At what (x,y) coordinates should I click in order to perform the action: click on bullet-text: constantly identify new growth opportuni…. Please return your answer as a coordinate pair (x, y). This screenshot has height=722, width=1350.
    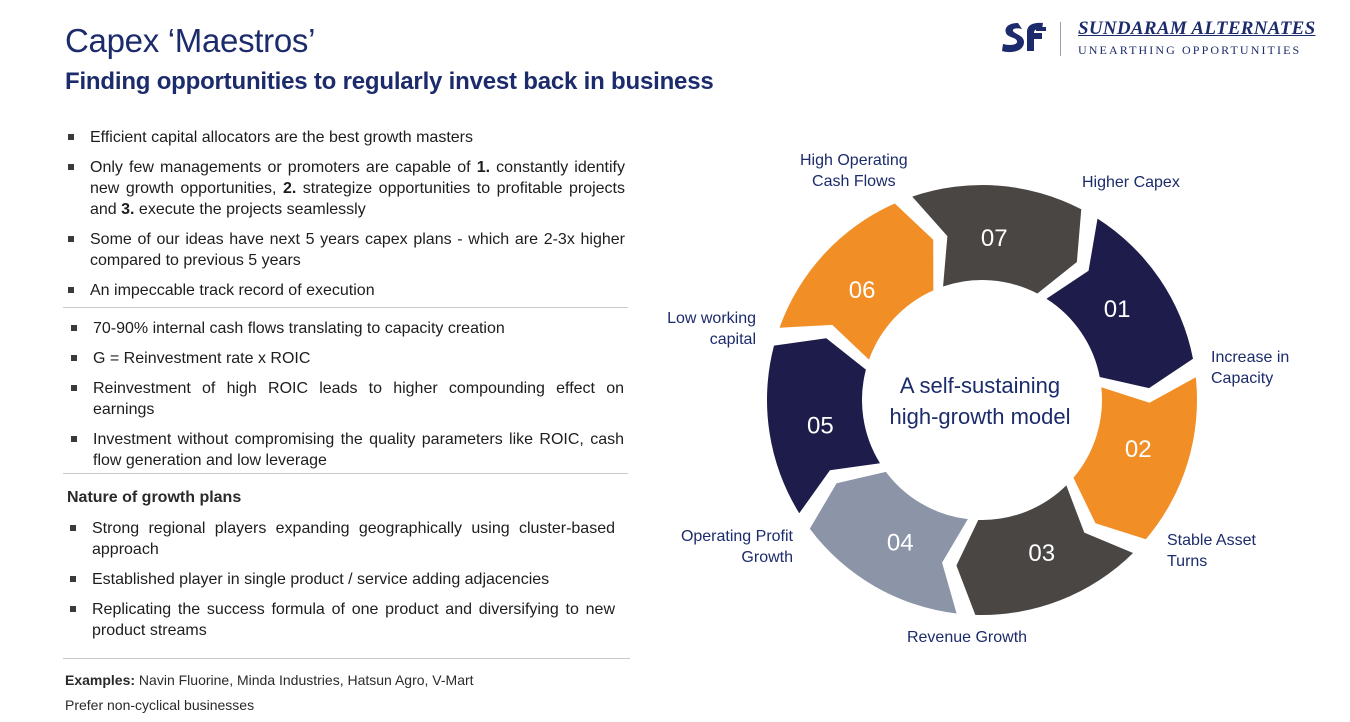
    Looking at the image, I should click on (358, 178).